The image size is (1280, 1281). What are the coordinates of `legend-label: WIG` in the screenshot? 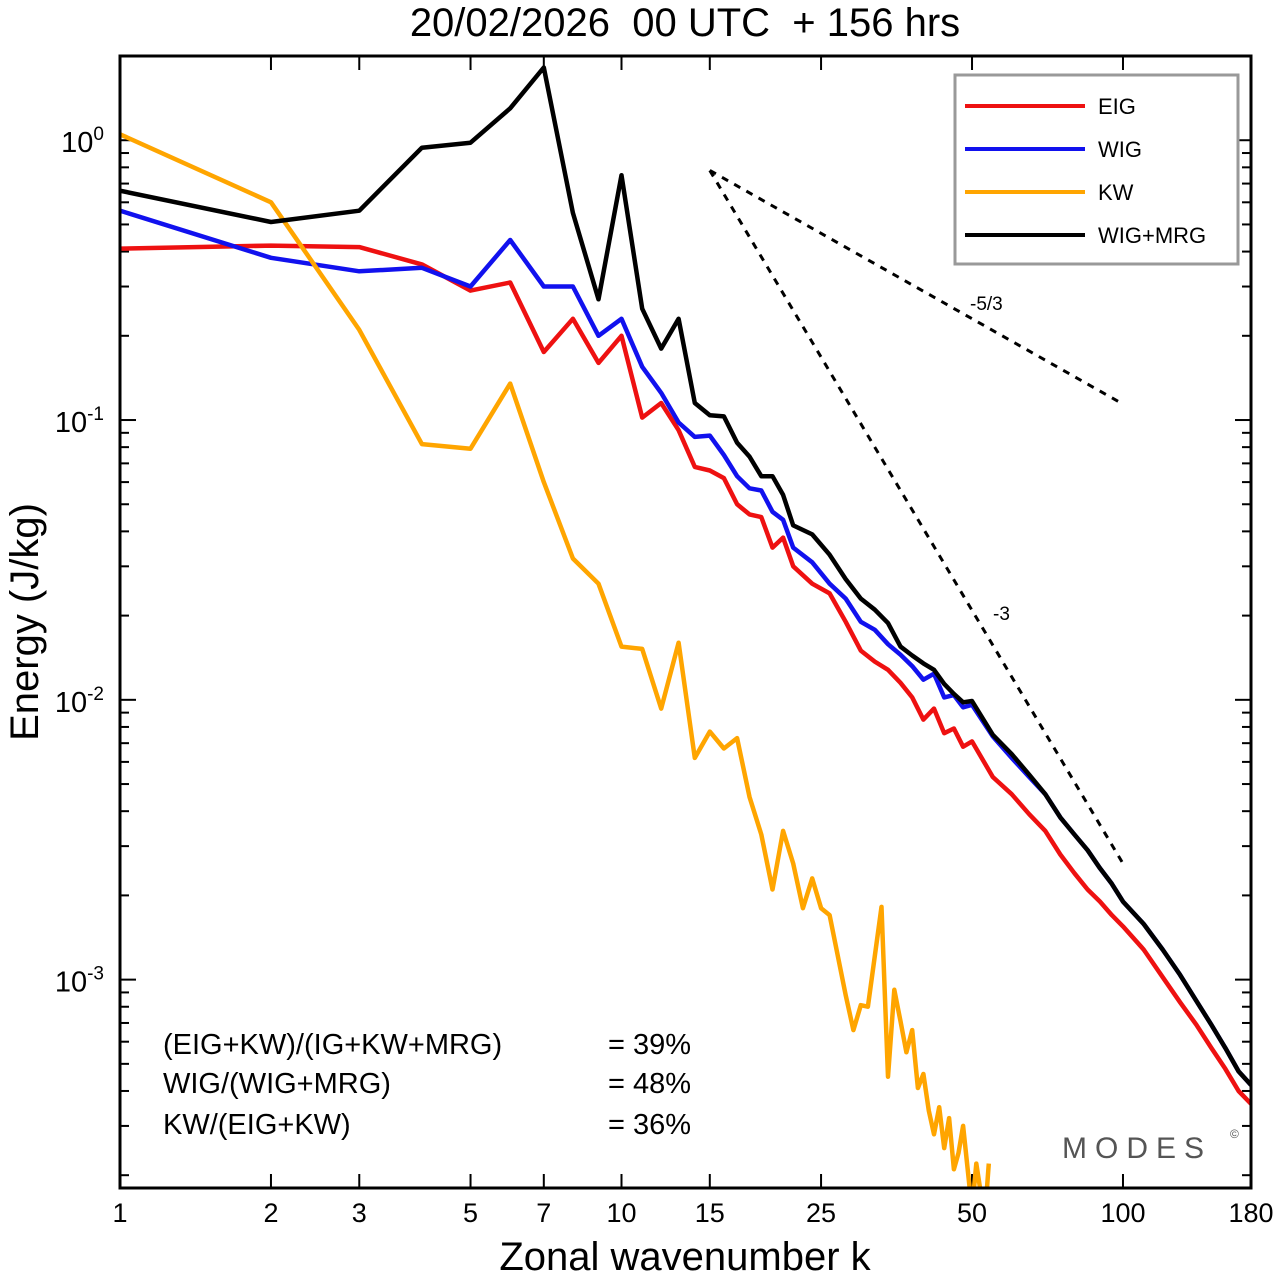 It's located at (1120, 149).